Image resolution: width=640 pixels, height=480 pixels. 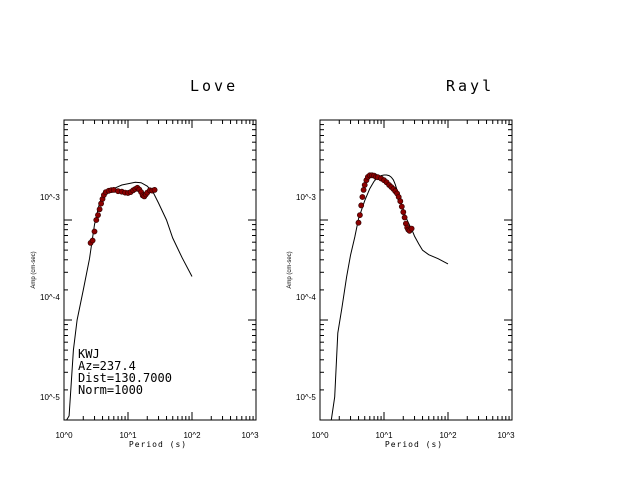 I want to click on rayl-xtick-label-1e0: 10^0, so click(x=320, y=435).